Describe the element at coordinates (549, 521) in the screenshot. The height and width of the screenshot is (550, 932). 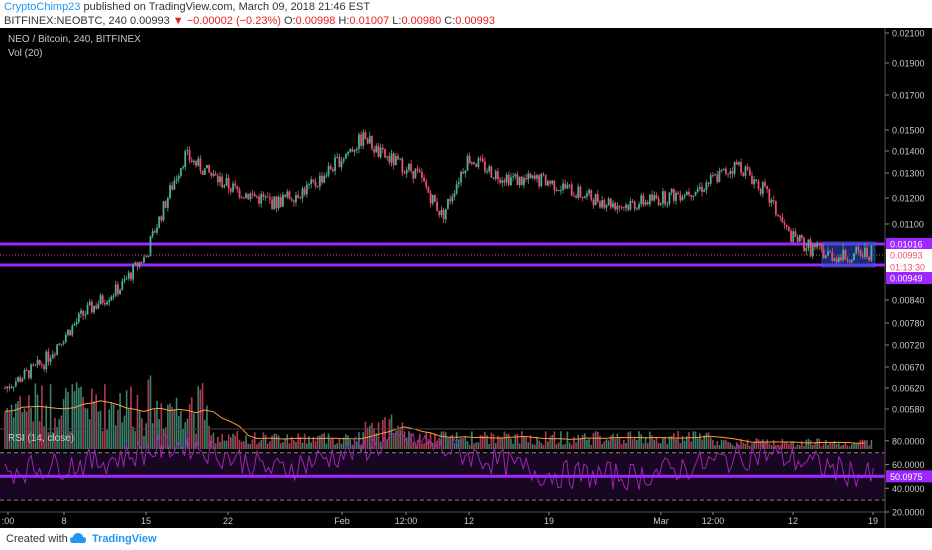
I see `time-tick-label: 19` at that location.